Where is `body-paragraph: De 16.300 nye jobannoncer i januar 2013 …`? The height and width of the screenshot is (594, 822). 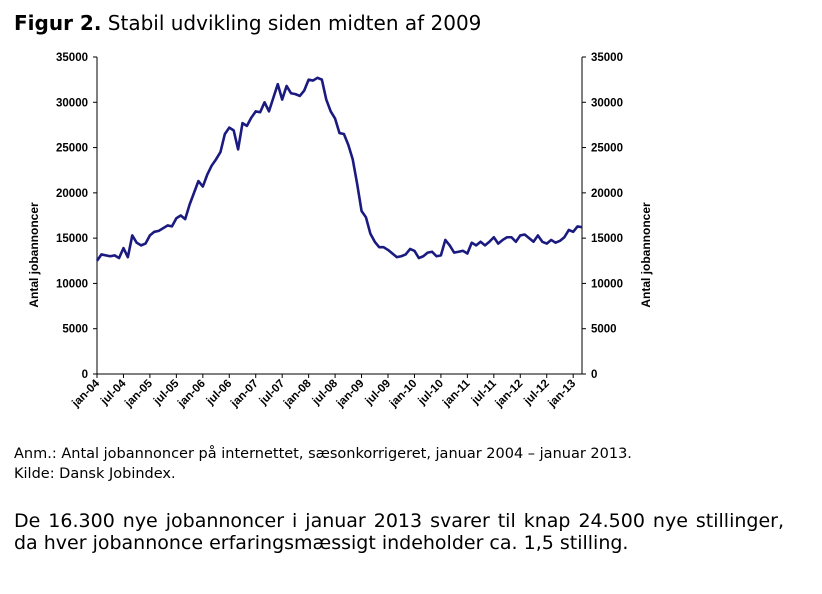
body-paragraph: De 16.300 nye jobannoncer i januar 2013 … is located at coordinates (399, 532).